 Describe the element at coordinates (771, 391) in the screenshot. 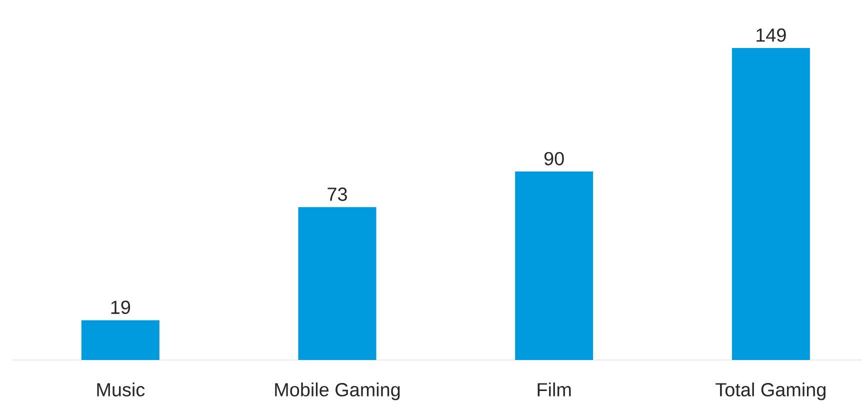

I see `x-tick-label: Total Gaming` at that location.